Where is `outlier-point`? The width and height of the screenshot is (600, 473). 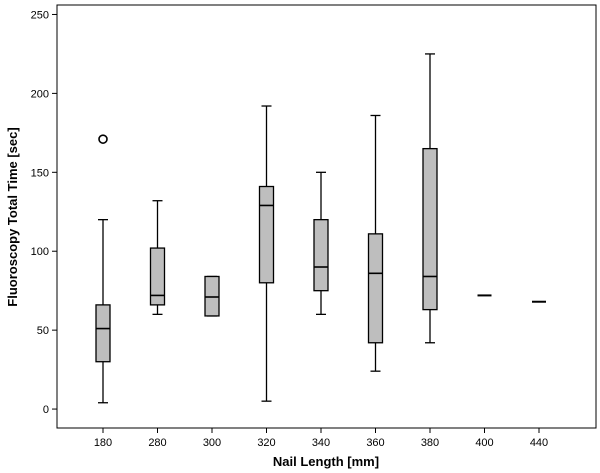
outlier-point is located at coordinates (103, 139).